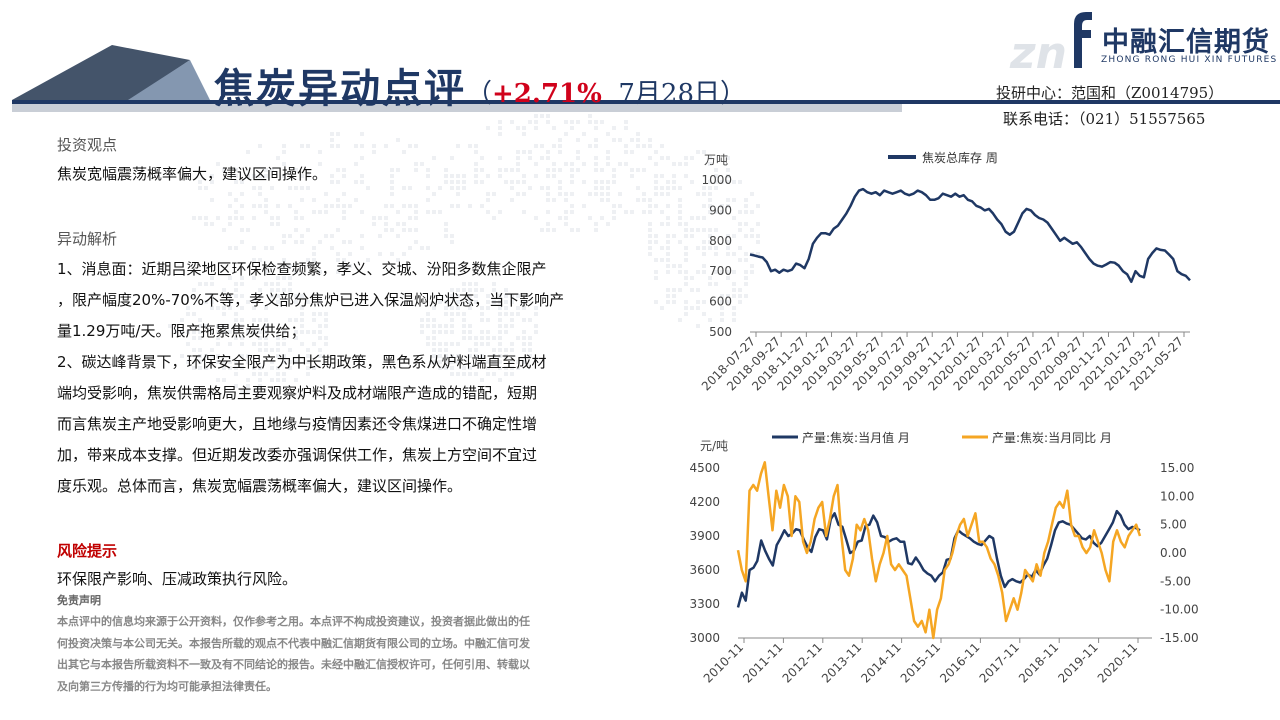  Describe the element at coordinates (960, 157) in the screenshot. I see `legend-label: 焦炭总库存 周` at that location.